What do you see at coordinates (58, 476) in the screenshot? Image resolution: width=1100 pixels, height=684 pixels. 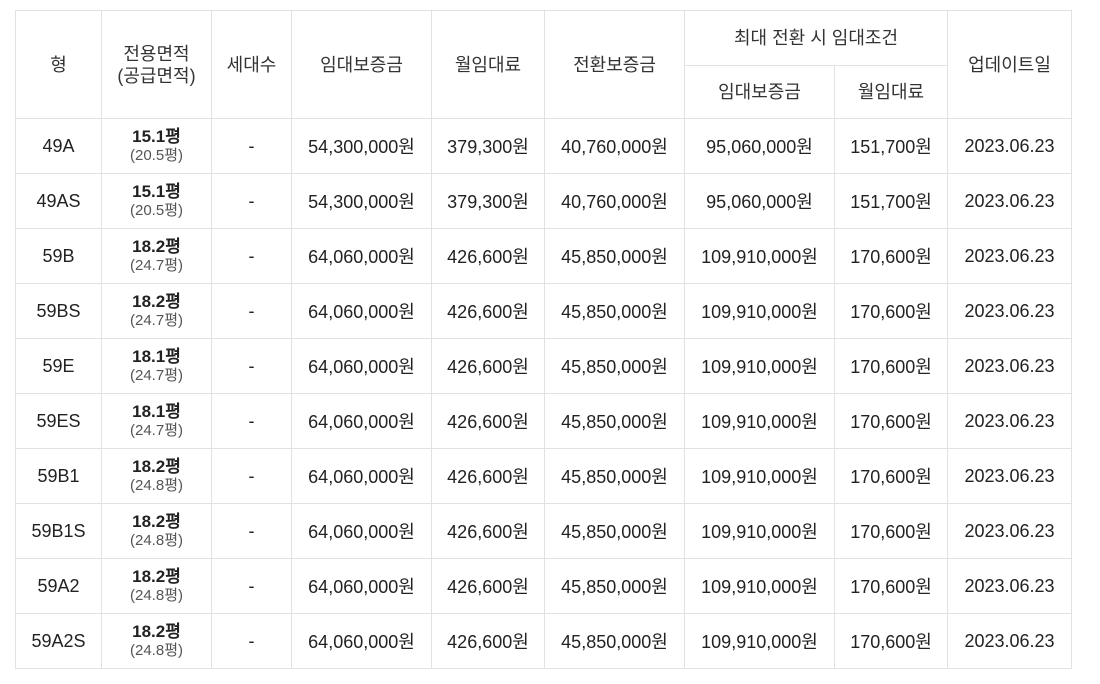 I see `cell-type: 59B1` at bounding box center [58, 476].